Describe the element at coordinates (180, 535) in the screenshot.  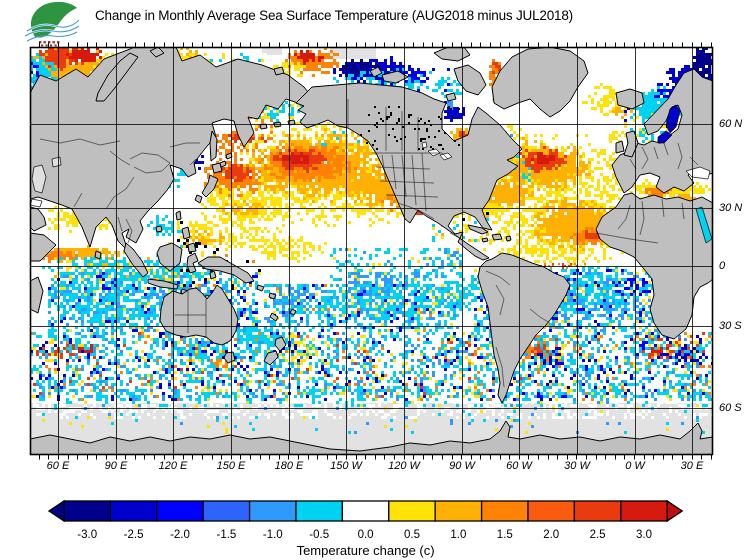
I see `colorbar-tick-label: -2.0` at that location.